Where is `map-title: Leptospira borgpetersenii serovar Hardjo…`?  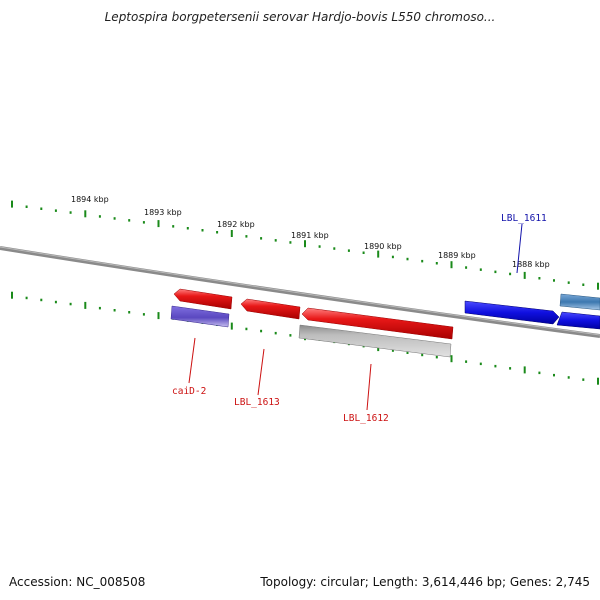
map-title: Leptospira borgpetersenii serovar Hardjo… is located at coordinates (300, 17).